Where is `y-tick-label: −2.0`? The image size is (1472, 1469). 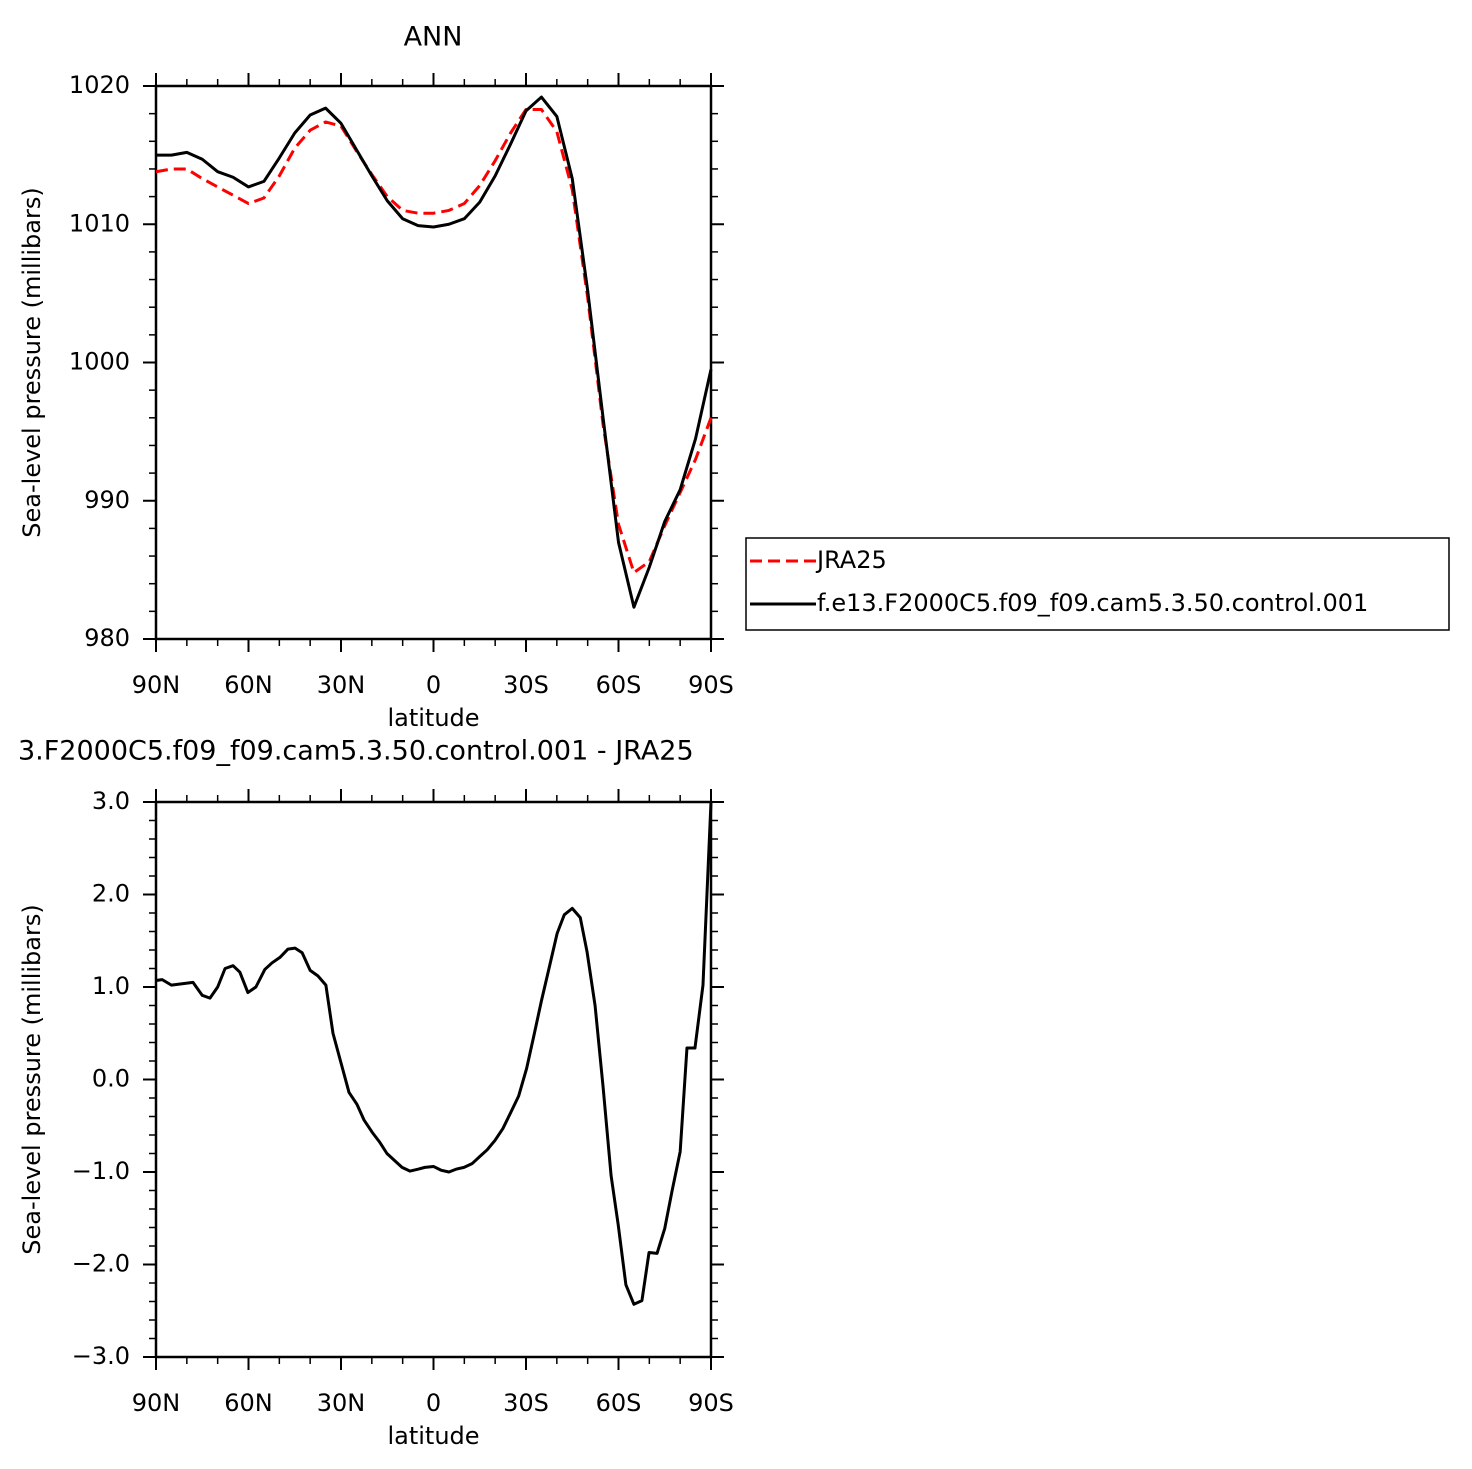
y-tick-label: −2.0 is located at coordinates (101, 1264).